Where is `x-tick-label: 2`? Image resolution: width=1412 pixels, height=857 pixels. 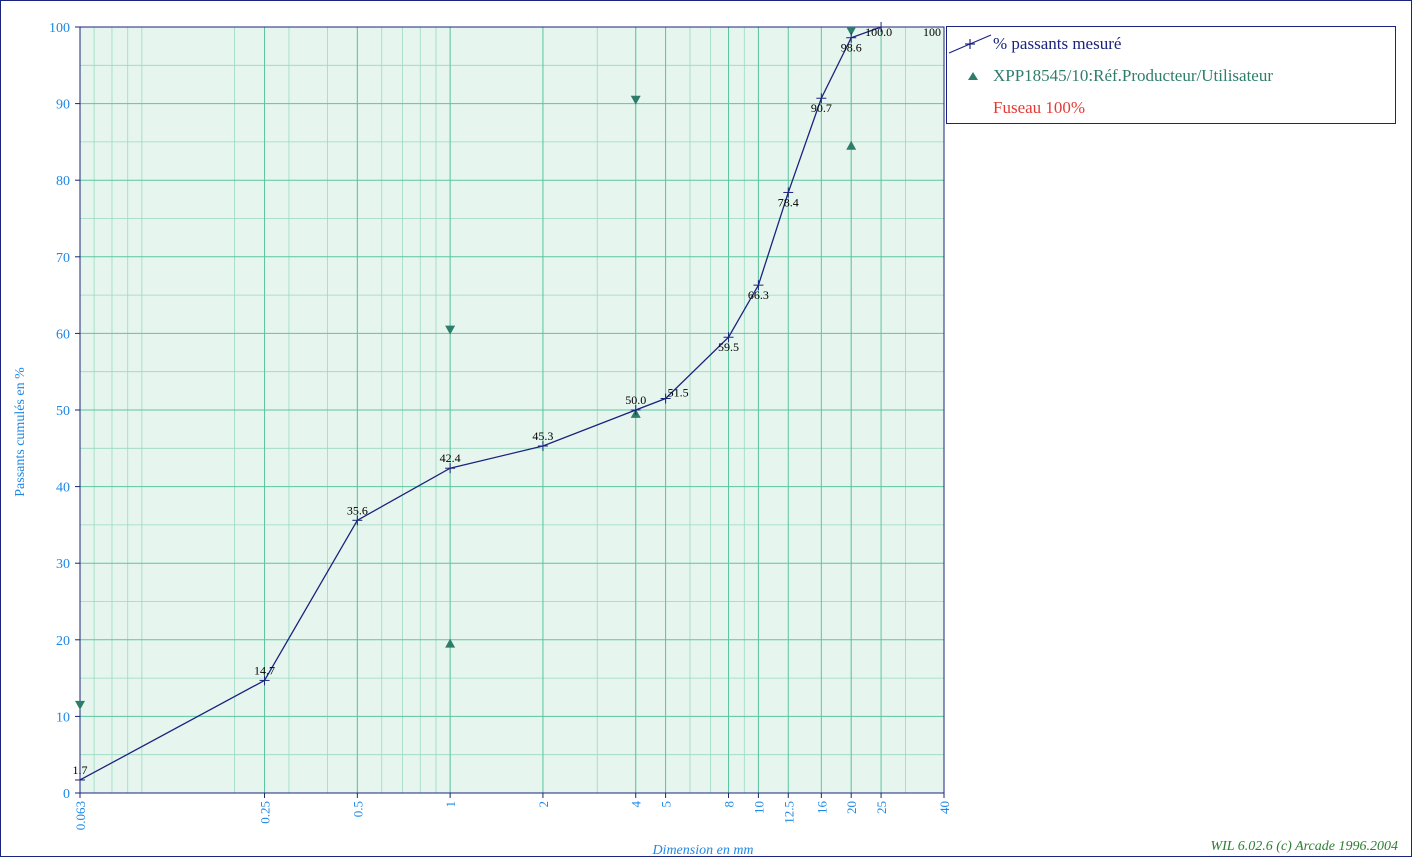 x-tick-label: 2 is located at coordinates (543, 804).